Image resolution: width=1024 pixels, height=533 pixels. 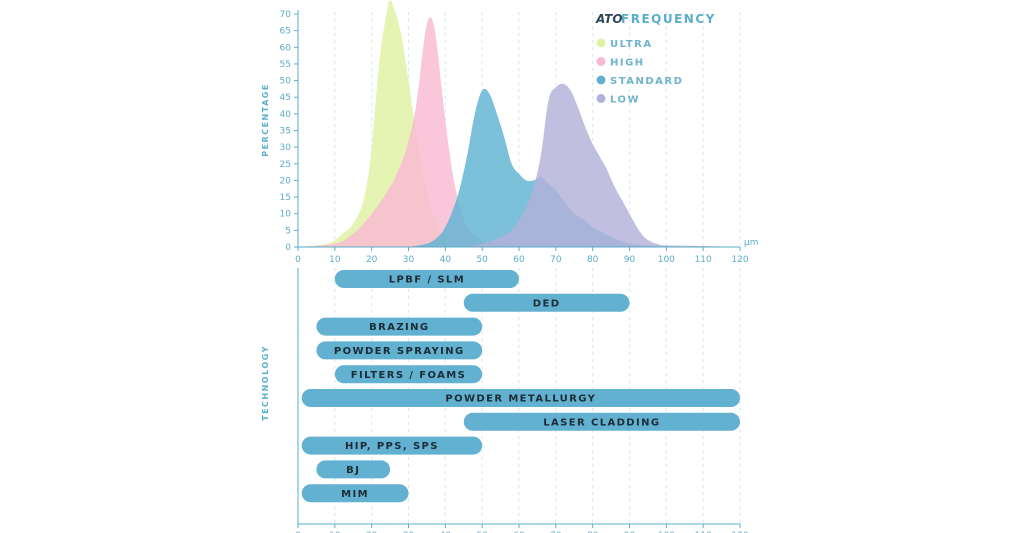 What do you see at coordinates (285, 165) in the screenshot?
I see `y-tick-label: 25` at bounding box center [285, 165].